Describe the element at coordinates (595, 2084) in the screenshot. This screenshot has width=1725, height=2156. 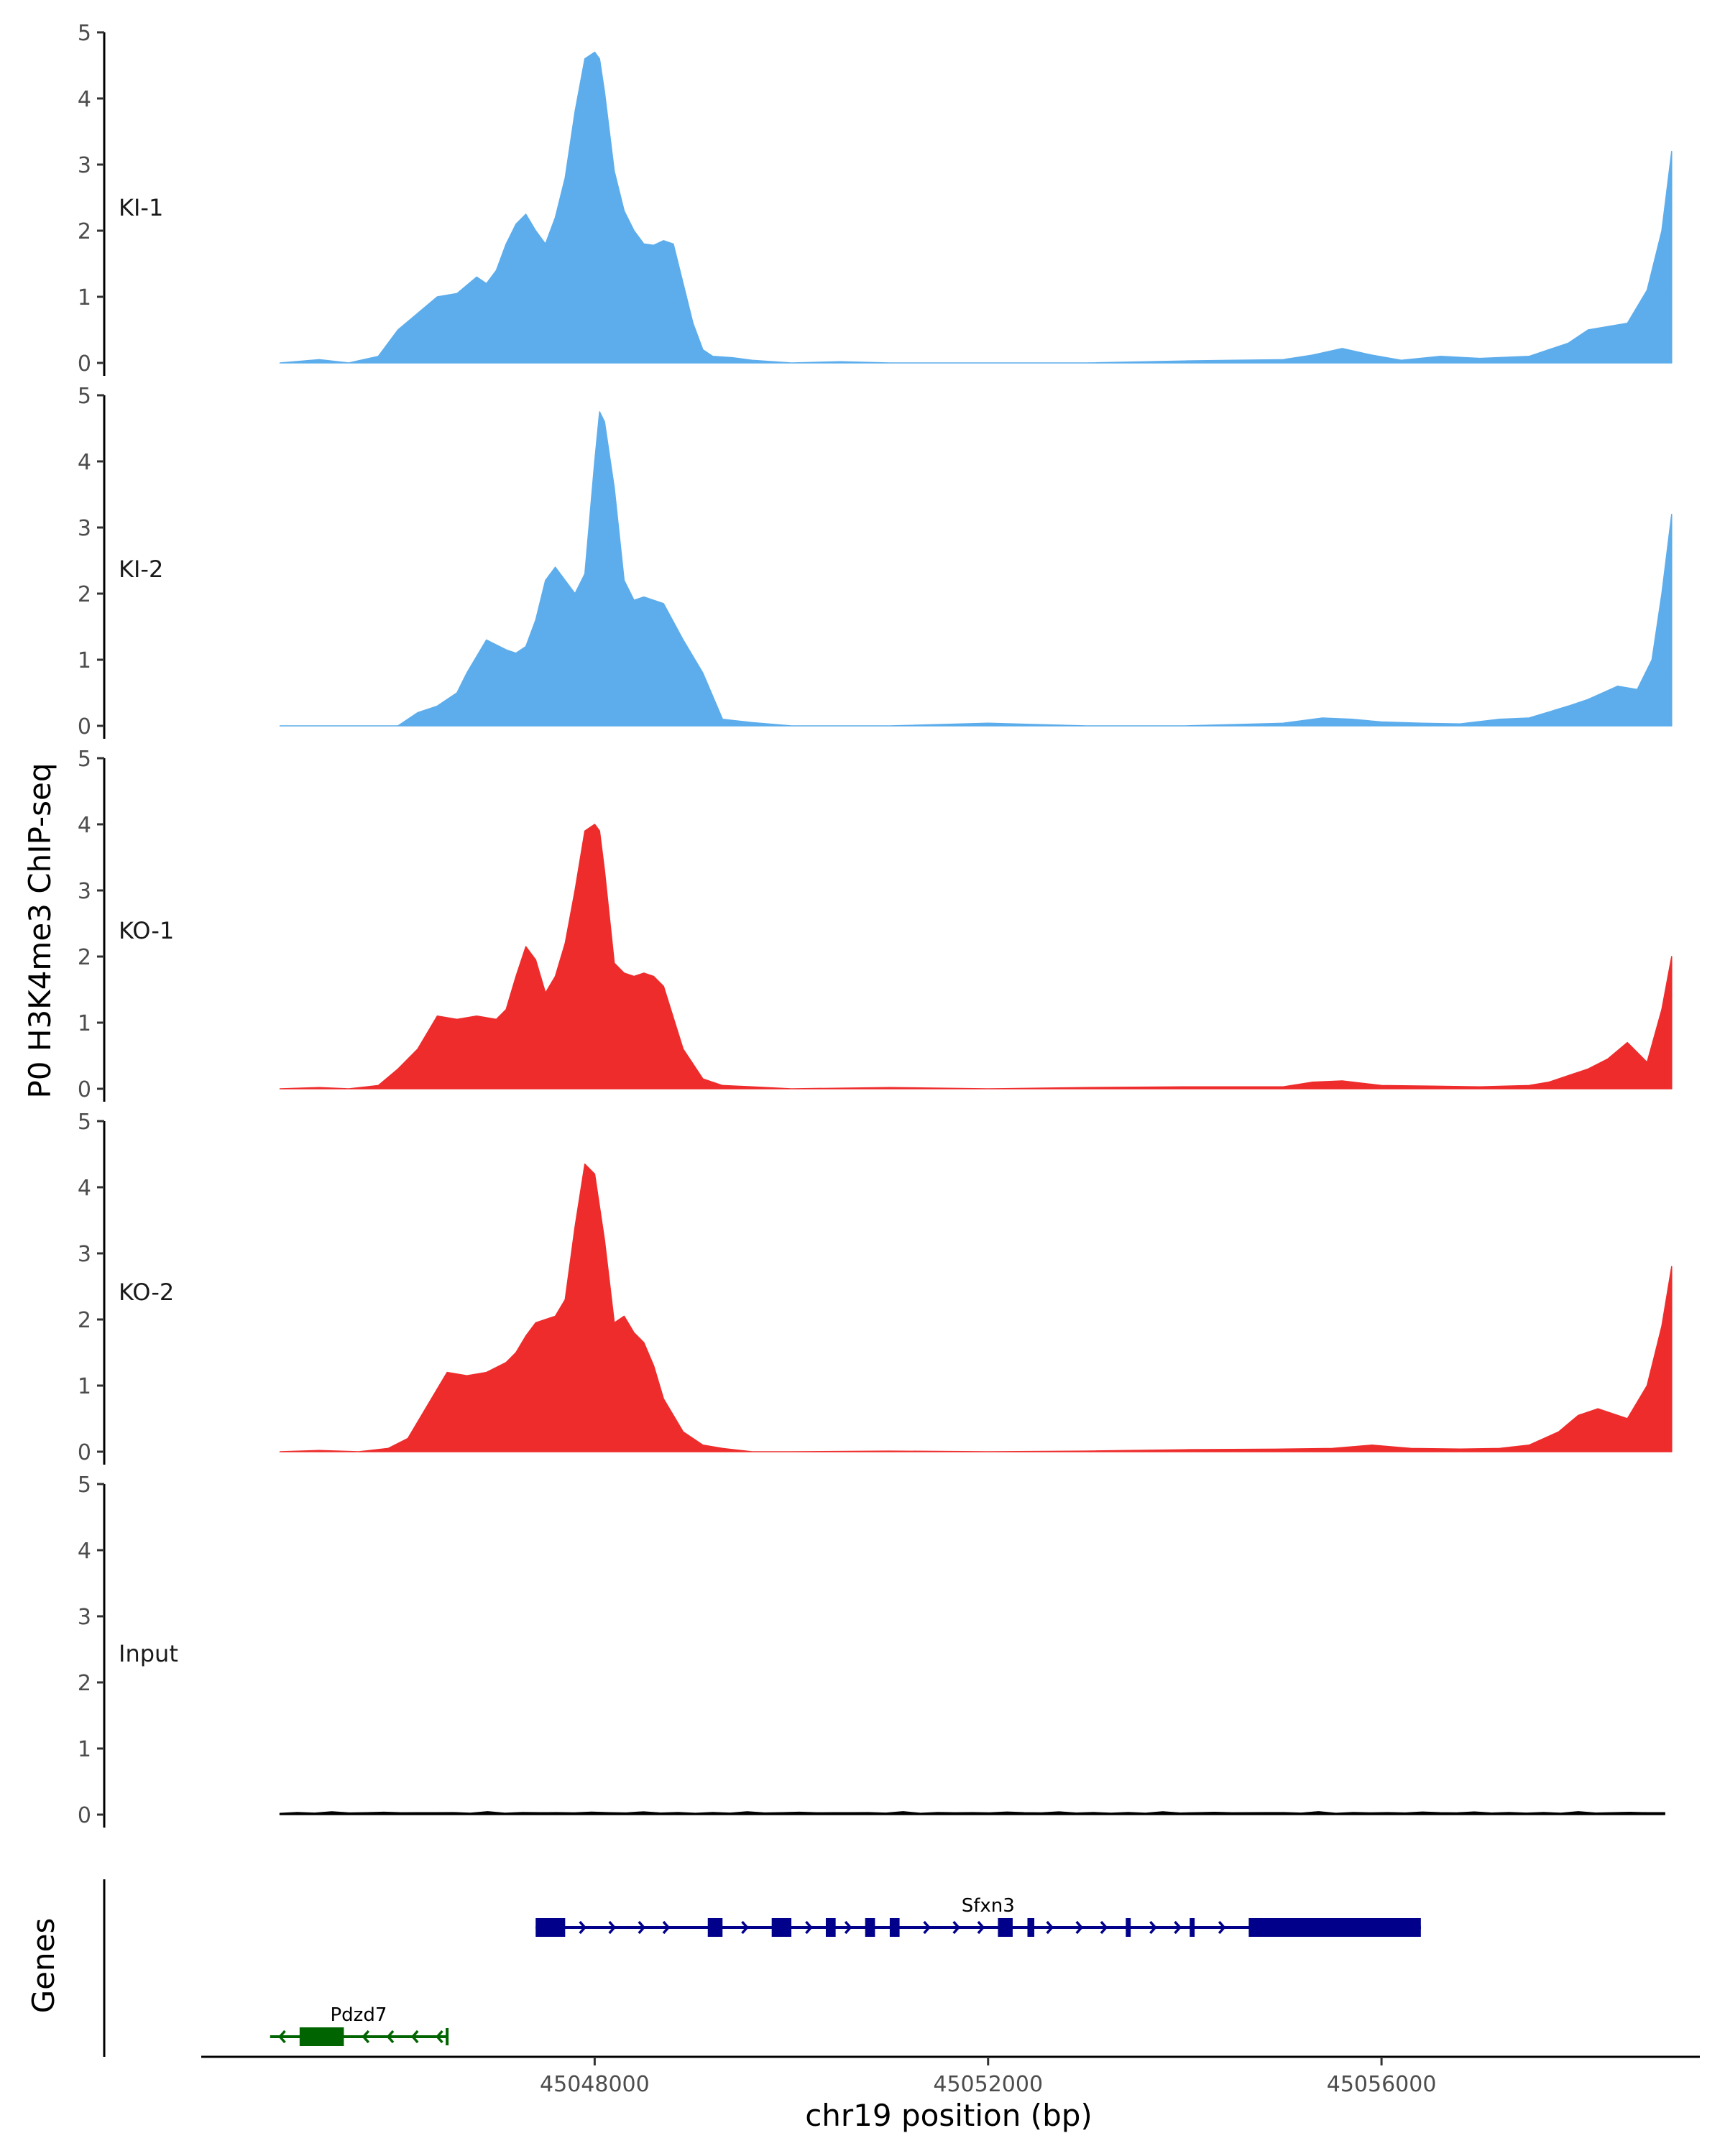
I see `x-tick-label: 45048000` at that location.